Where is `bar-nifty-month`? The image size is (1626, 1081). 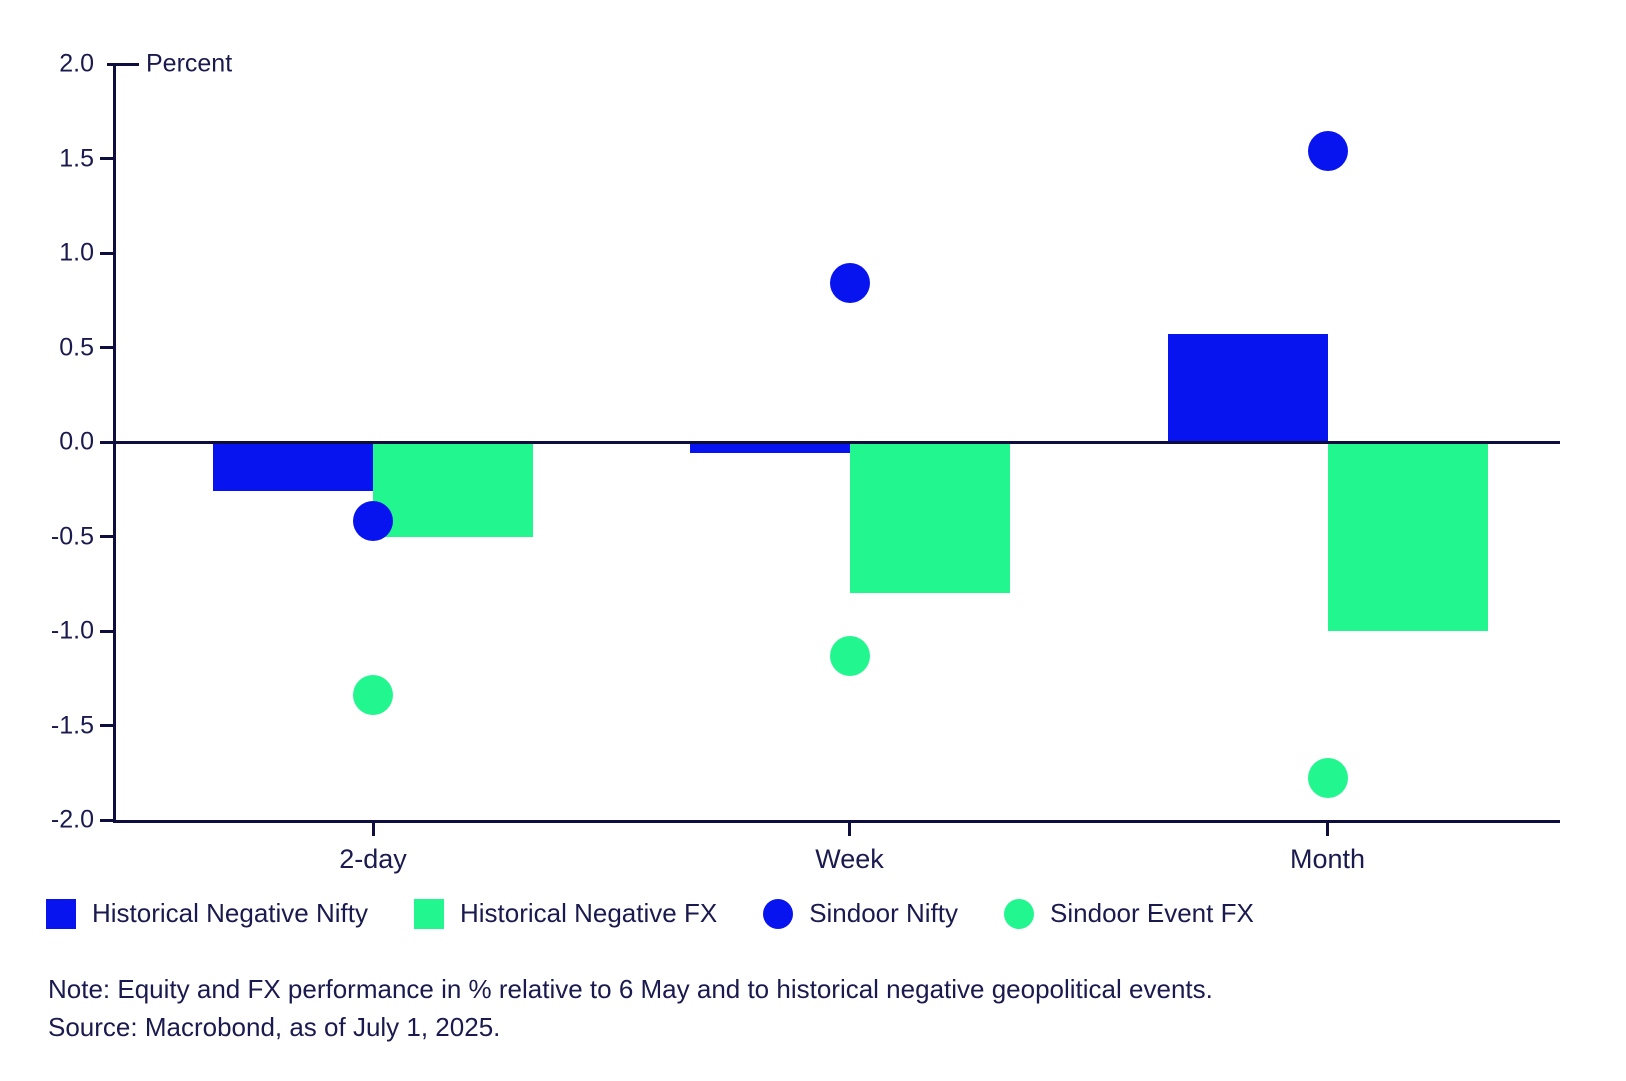
bar-nifty-month is located at coordinates (1247, 388).